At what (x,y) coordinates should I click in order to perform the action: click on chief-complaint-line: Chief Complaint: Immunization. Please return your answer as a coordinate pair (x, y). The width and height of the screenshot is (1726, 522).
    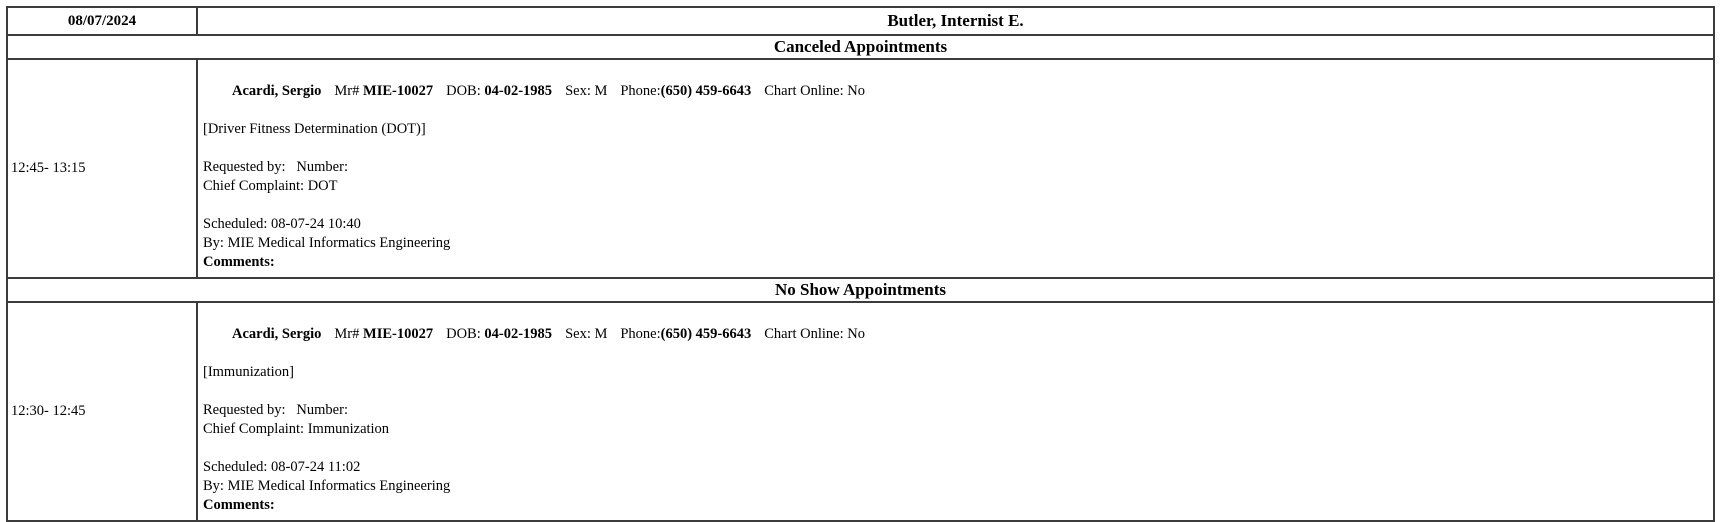
    Looking at the image, I should click on (296, 429).